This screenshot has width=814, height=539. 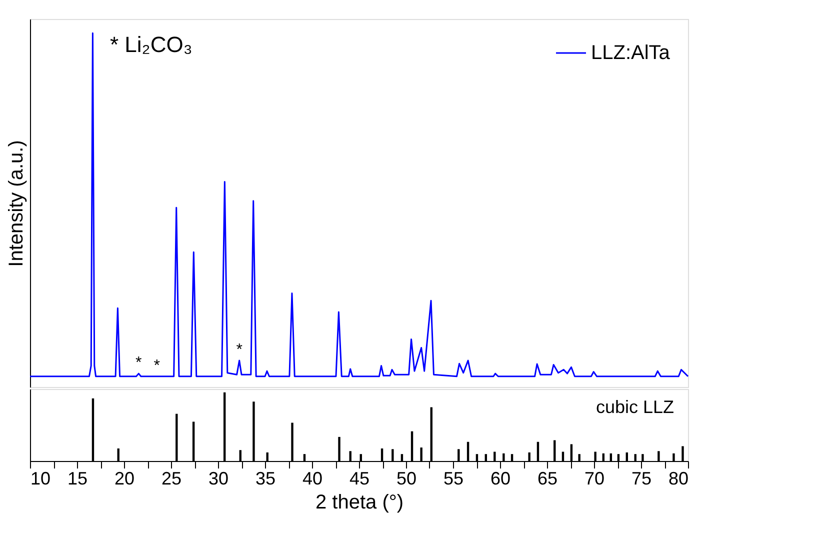 I want to click on x-tick-label: 40, so click(x=312, y=478).